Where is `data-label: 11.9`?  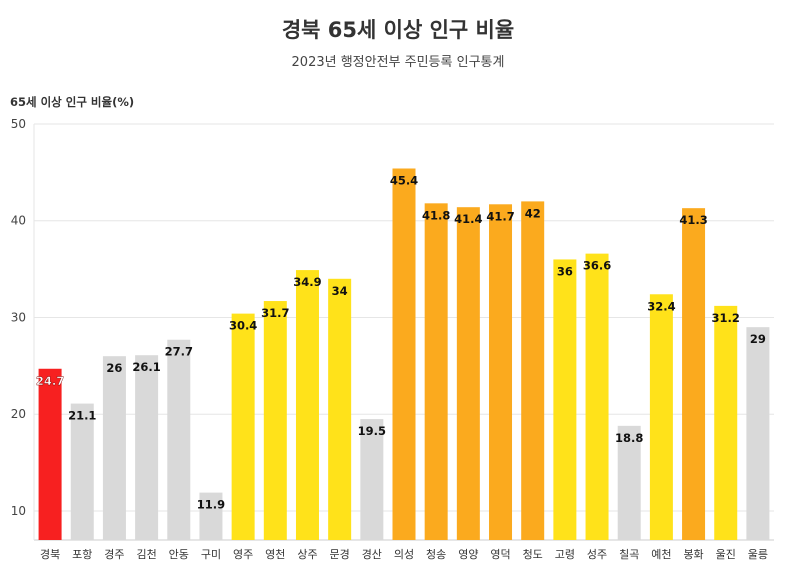 data-label: 11.9 is located at coordinates (211, 505).